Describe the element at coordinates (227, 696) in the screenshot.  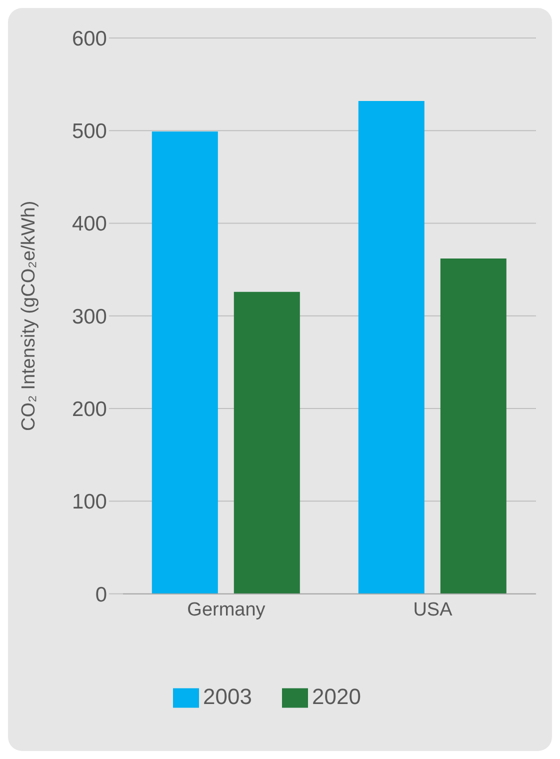
I see `legend-label: 2003` at that location.